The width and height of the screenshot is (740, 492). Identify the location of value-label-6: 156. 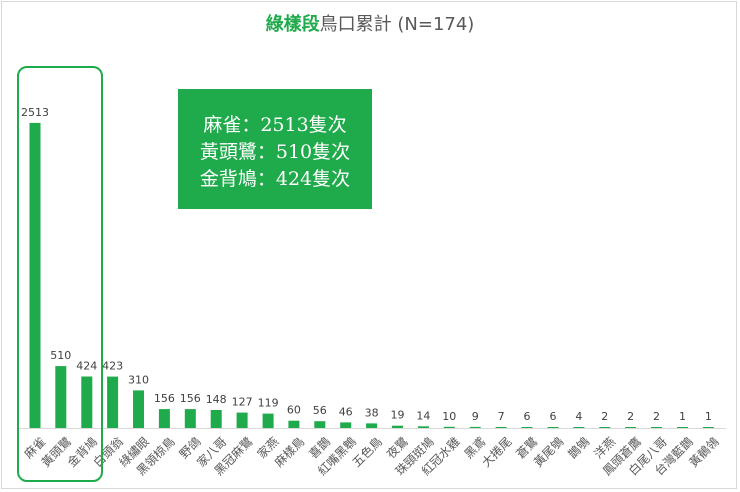
(190, 398).